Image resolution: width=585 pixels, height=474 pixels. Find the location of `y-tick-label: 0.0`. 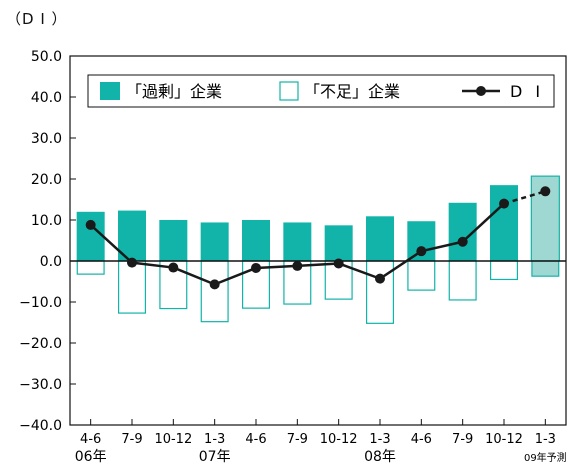

y-tick-label: 0.0 is located at coordinates (51, 262).